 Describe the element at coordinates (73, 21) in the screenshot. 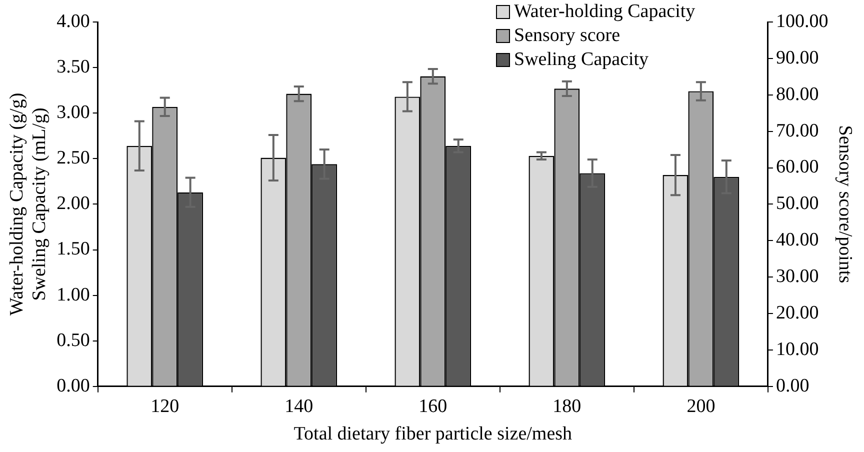

I see `y-tick-label: 4.00` at that location.